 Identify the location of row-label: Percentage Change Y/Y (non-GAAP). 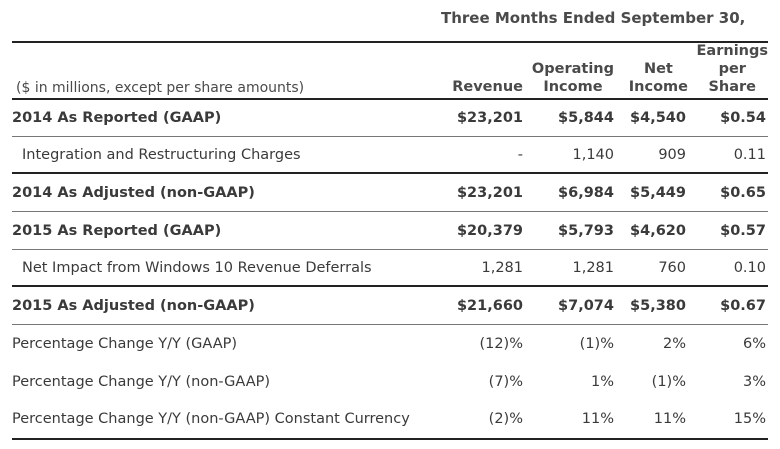
(141, 382).